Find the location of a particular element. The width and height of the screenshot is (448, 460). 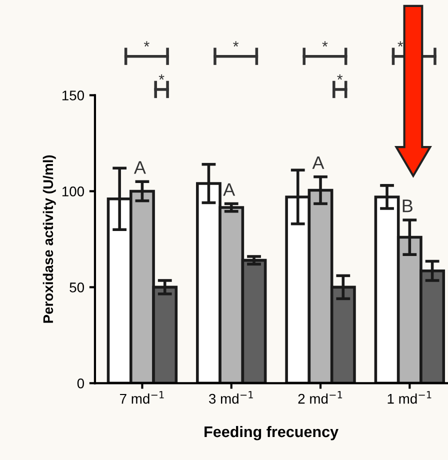

x-tick-label: 3 md$^{−1}$ is located at coordinates (230, 397).